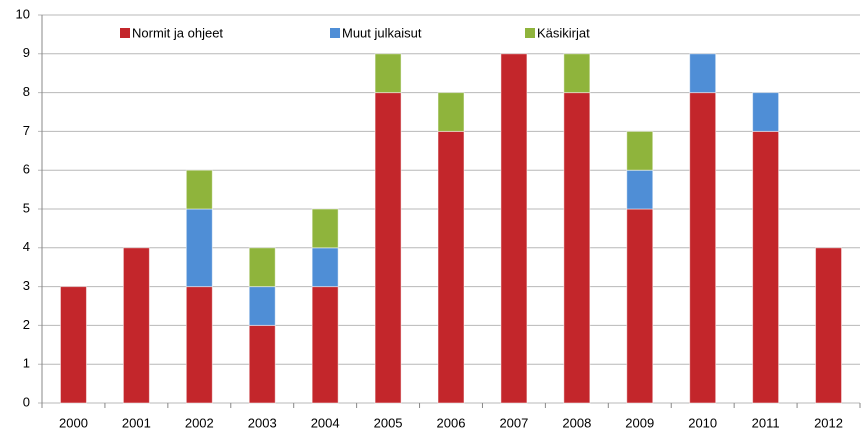 Image resolution: width=867 pixels, height=439 pixels. What do you see at coordinates (26, 324) in the screenshot?
I see `y-tick-label: 2` at bounding box center [26, 324].